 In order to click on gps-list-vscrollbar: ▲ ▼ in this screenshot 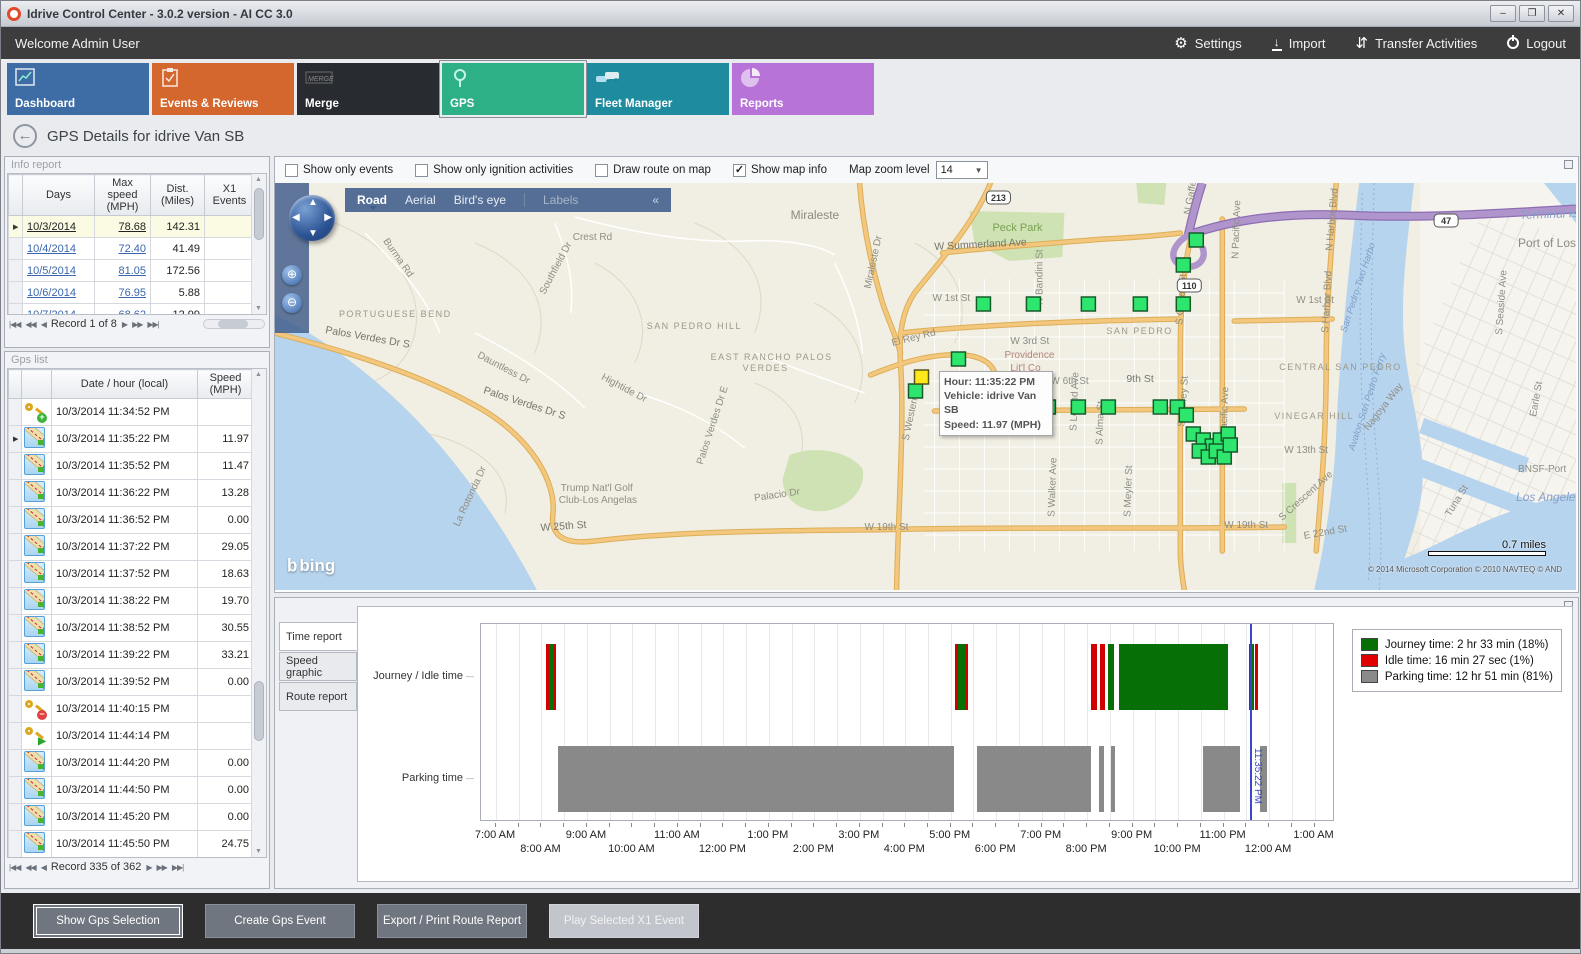, I will do `click(258, 613)`.